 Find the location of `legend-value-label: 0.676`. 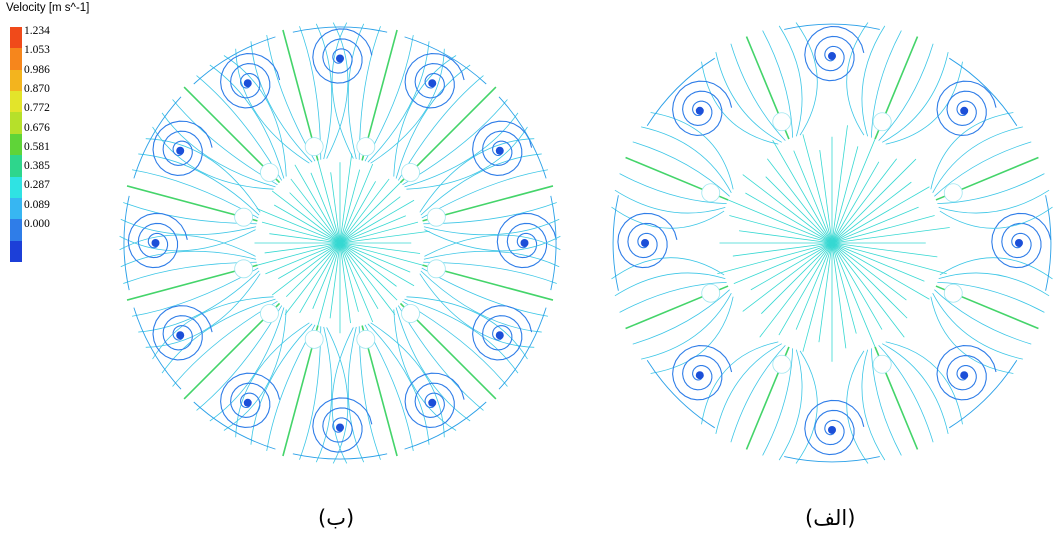

legend-value-label: 0.676 is located at coordinates (37, 127).